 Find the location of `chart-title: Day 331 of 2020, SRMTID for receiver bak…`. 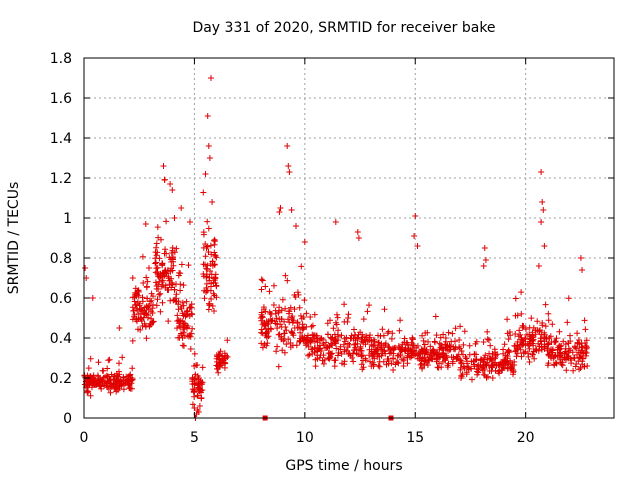

chart-title: Day 331 of 2020, SRMTID for receiver bak… is located at coordinates (343, 28).